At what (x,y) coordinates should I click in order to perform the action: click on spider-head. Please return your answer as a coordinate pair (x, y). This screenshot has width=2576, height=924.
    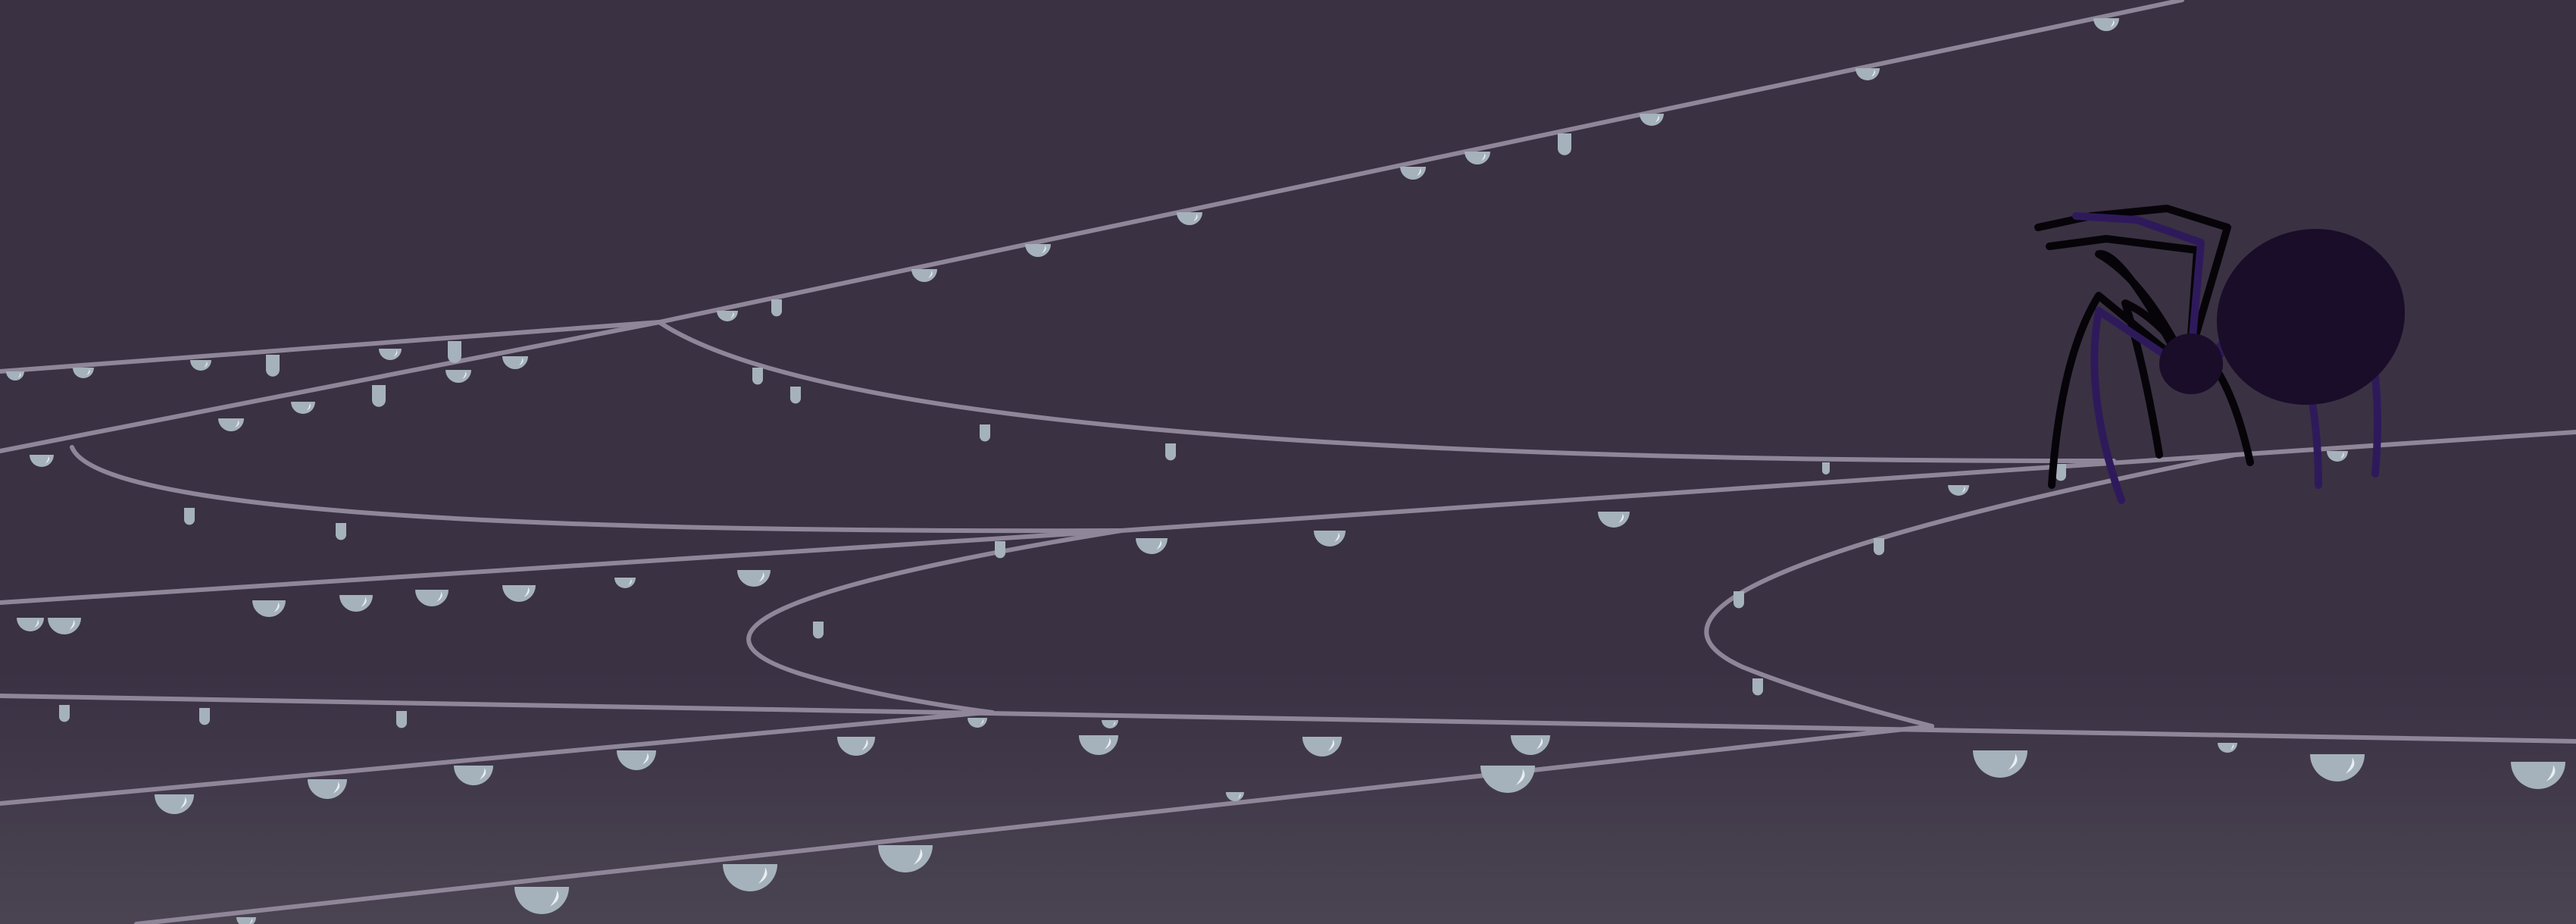
    Looking at the image, I should click on (2191, 364).